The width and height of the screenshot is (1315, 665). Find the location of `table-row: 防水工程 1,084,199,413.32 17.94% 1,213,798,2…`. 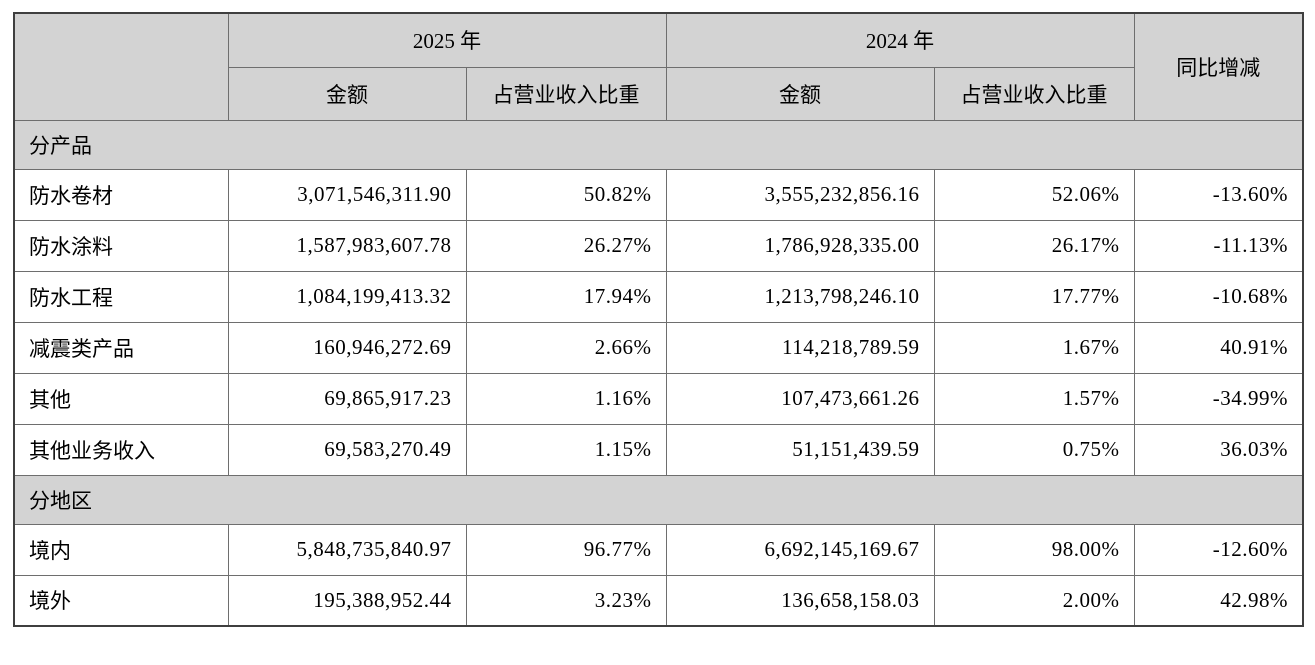

table-row: 防水工程 1,084,199,413.32 17.94% 1,213,798,2… is located at coordinates (658, 296).